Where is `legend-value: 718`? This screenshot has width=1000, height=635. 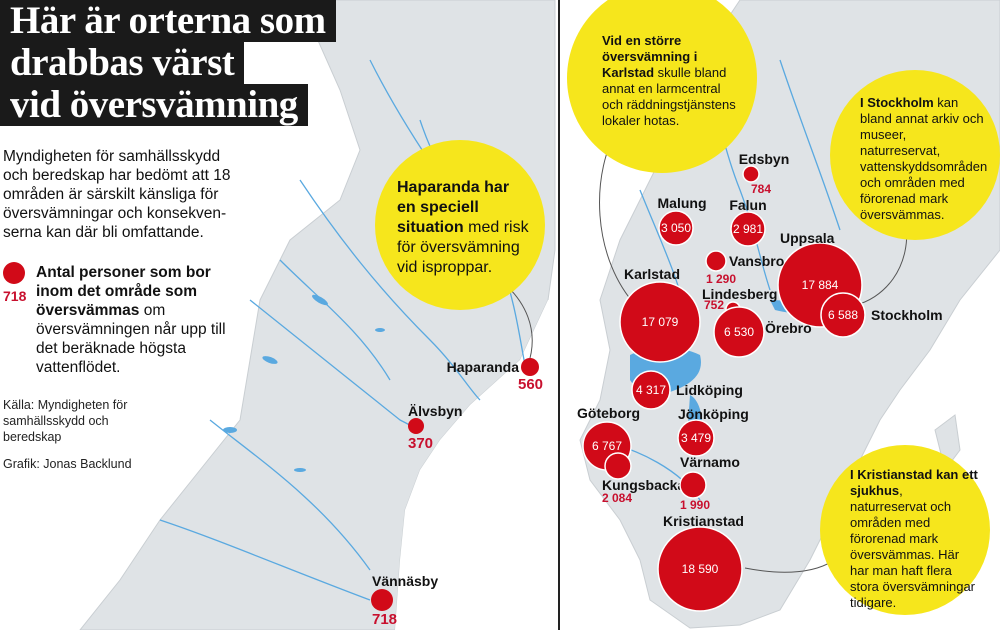 legend-value: 718 is located at coordinates (15, 296).